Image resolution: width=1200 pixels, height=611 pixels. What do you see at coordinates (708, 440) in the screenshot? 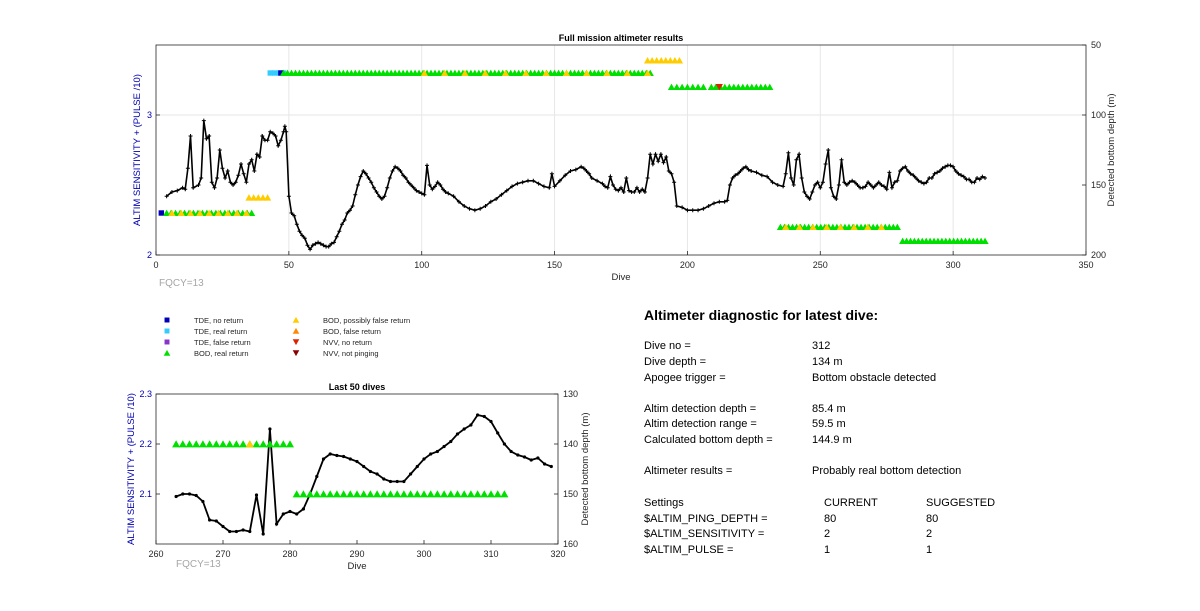
I see `diagnostic-label-bottom-depth: Calculated bottom depth =` at bounding box center [708, 440].